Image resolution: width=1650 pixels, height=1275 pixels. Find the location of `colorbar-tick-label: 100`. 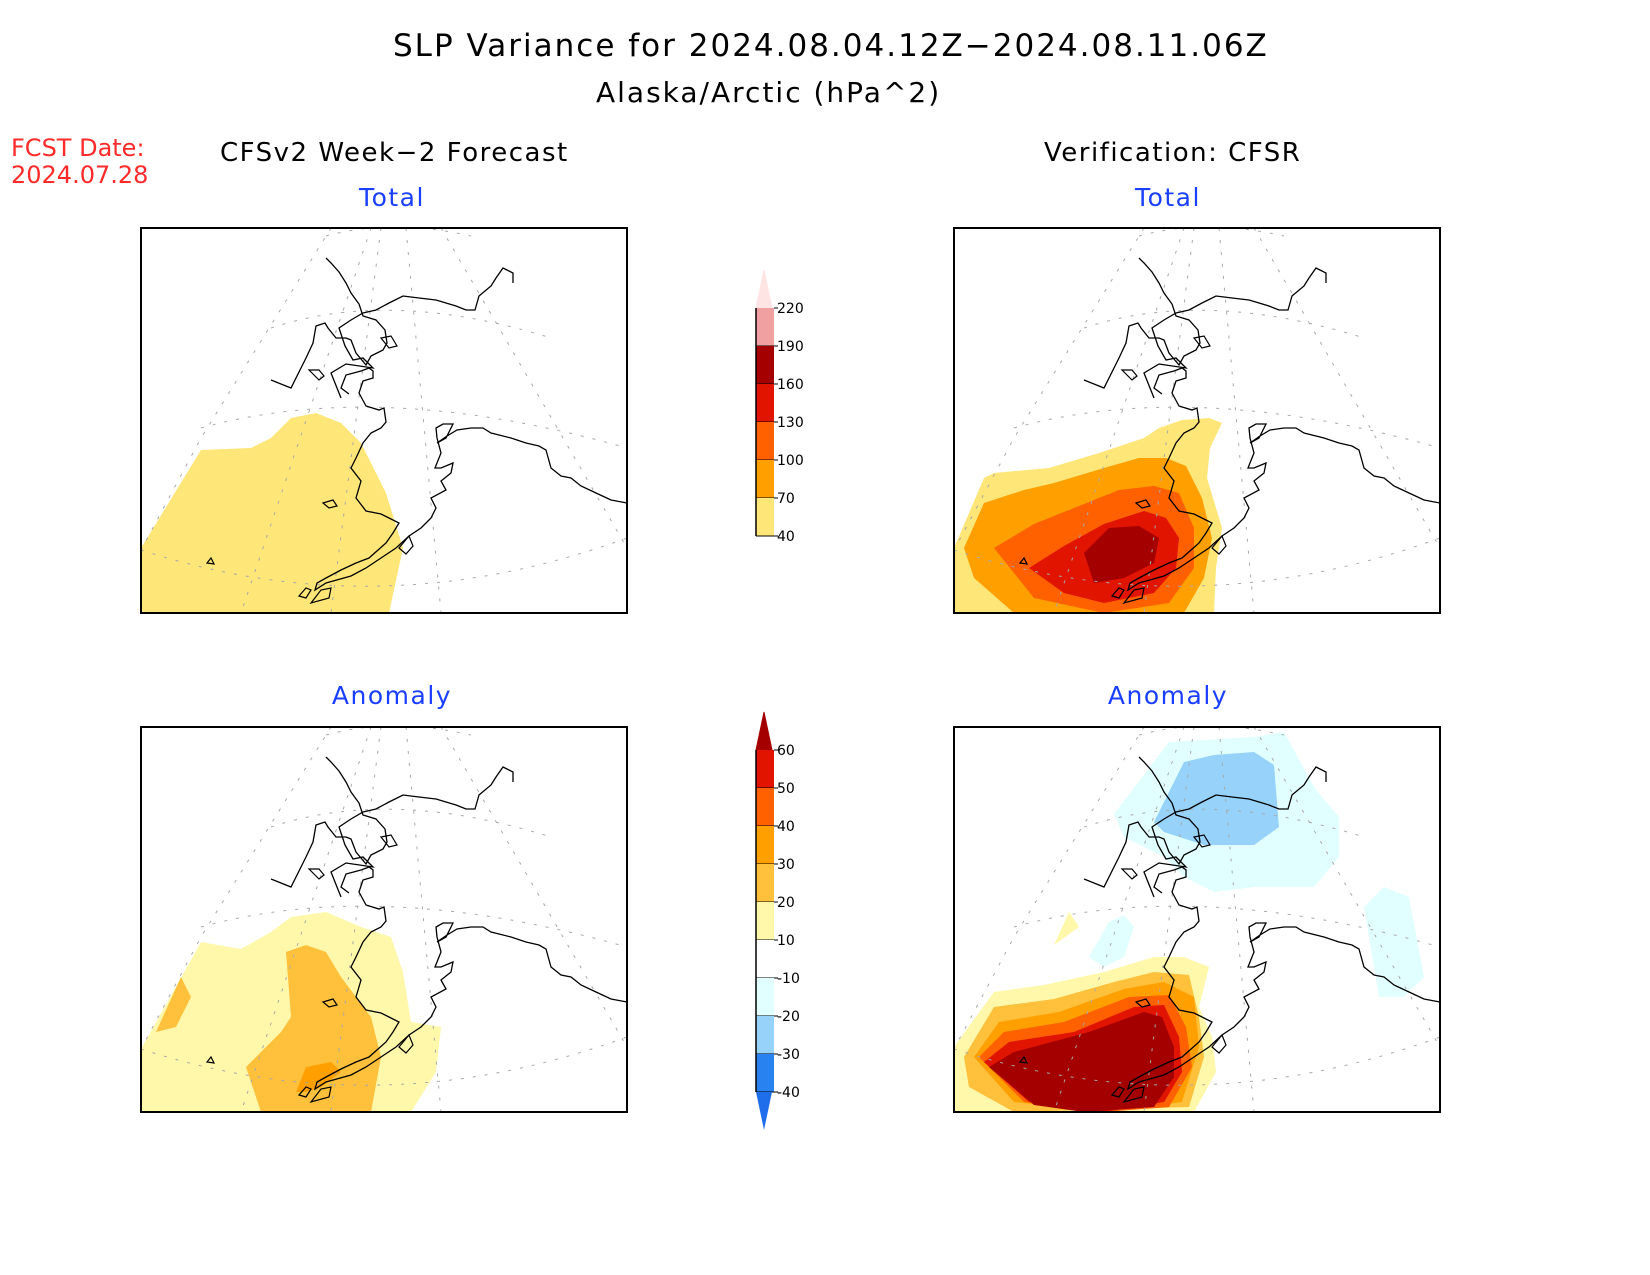

colorbar-tick-label: 100 is located at coordinates (790, 461).